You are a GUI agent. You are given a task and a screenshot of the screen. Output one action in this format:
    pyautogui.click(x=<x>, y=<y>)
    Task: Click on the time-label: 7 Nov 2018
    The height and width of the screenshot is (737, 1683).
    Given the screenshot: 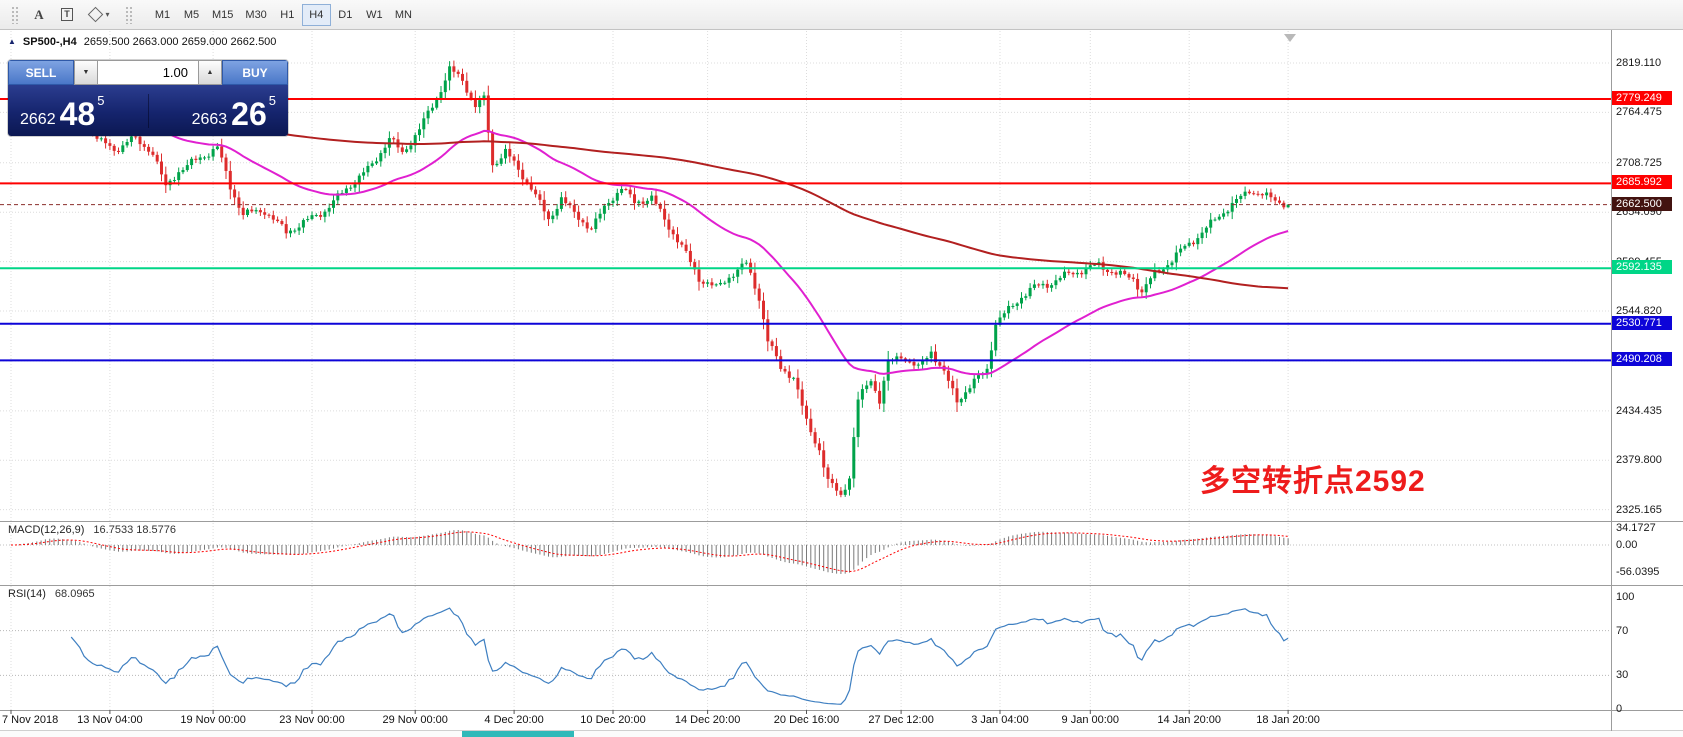 What is the action you would take?
    pyautogui.click(x=30, y=720)
    